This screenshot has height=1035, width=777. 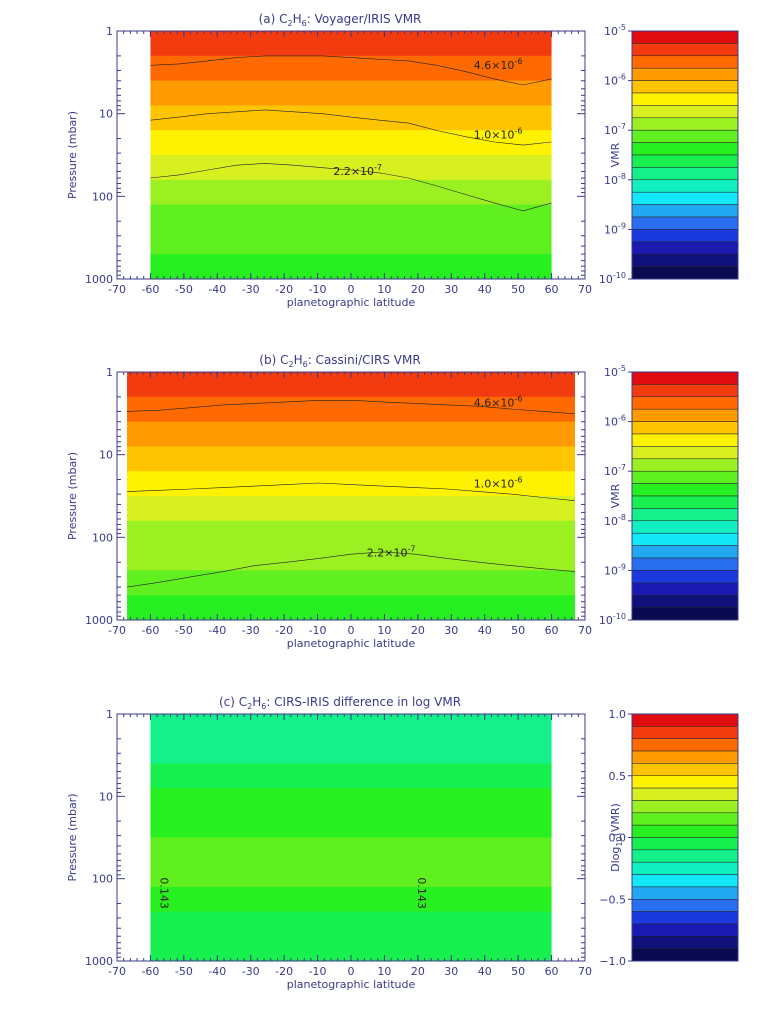 What do you see at coordinates (612, 278) in the screenshot?
I see `colorbar-tick-label: 10⁻¹⁰` at bounding box center [612, 278].